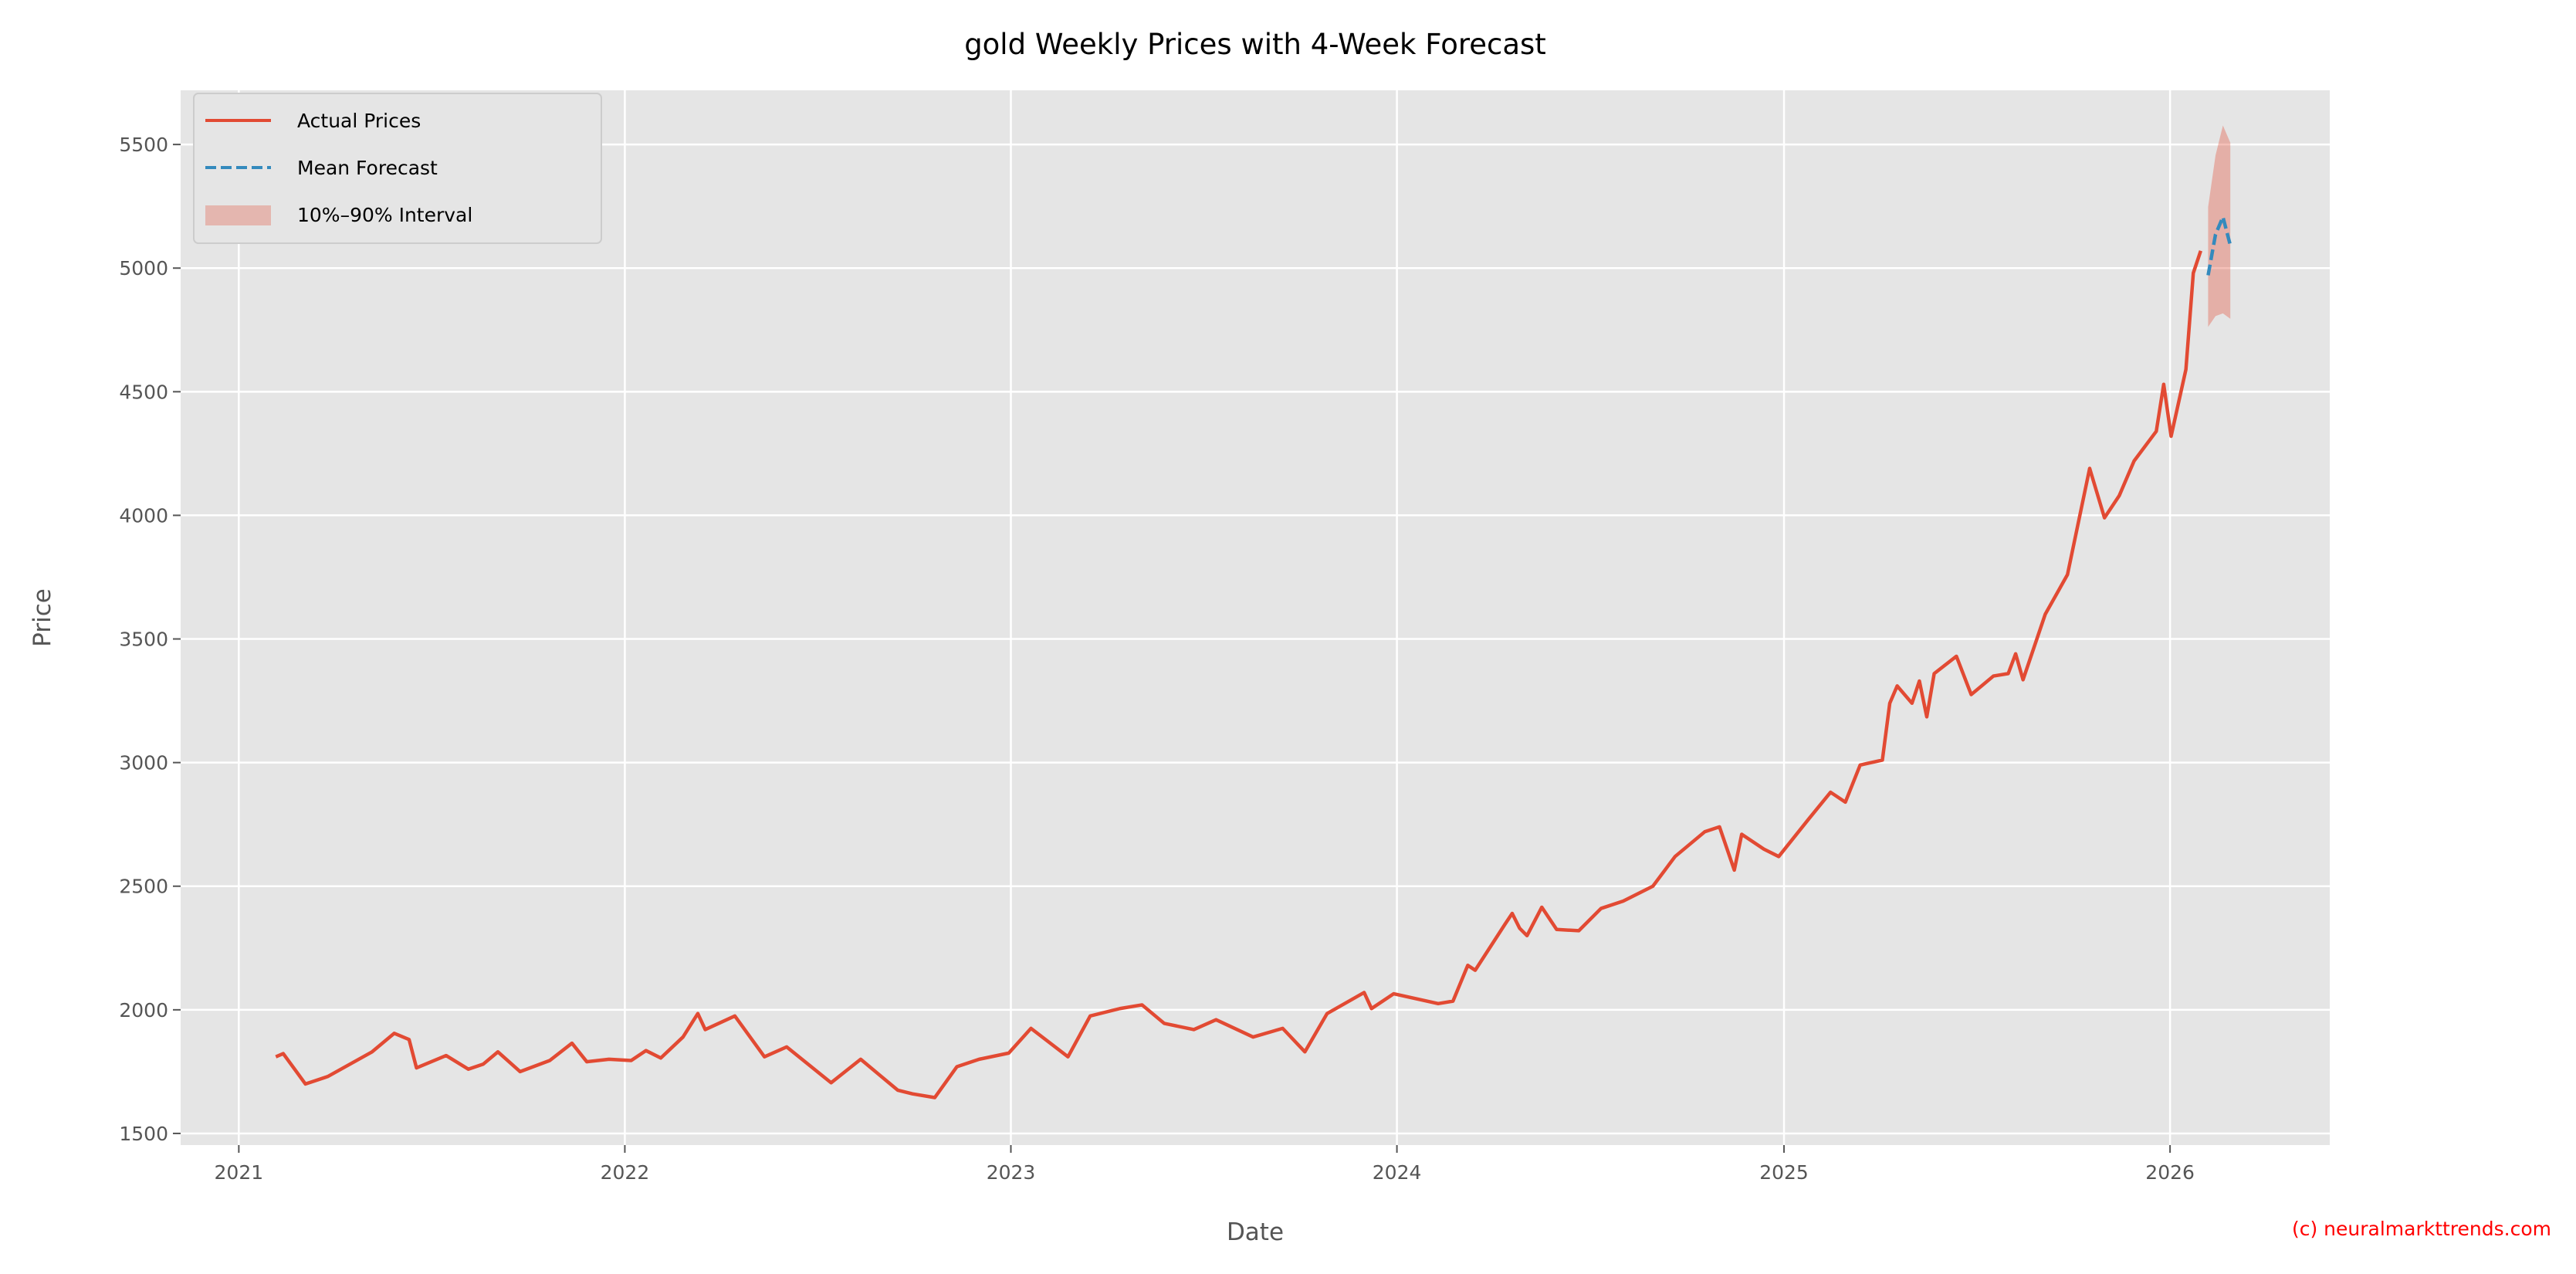 The height and width of the screenshot is (1274, 2576). I want to click on legend-label-forecast: Mean Forecast, so click(368, 168).